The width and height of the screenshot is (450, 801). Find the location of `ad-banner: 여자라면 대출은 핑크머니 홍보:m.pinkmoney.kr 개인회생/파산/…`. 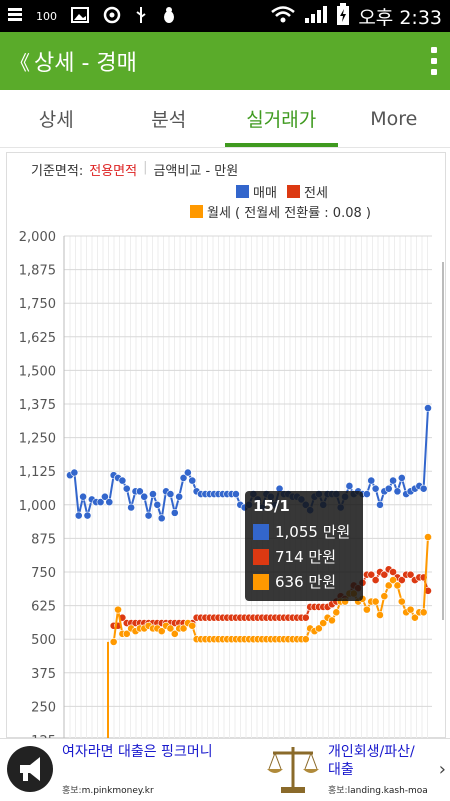

ad-banner: 여자라면 대출은 핑크머니 홍보:m.pinkmoney.kr 개인회생/파산/… is located at coordinates (225, 769).